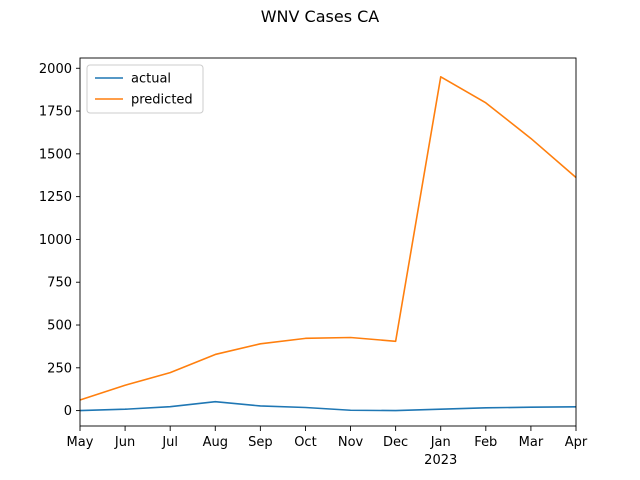 This screenshot has width=640, height=480. What do you see at coordinates (260, 442) in the screenshot?
I see `x-tick-label: Sep` at bounding box center [260, 442].